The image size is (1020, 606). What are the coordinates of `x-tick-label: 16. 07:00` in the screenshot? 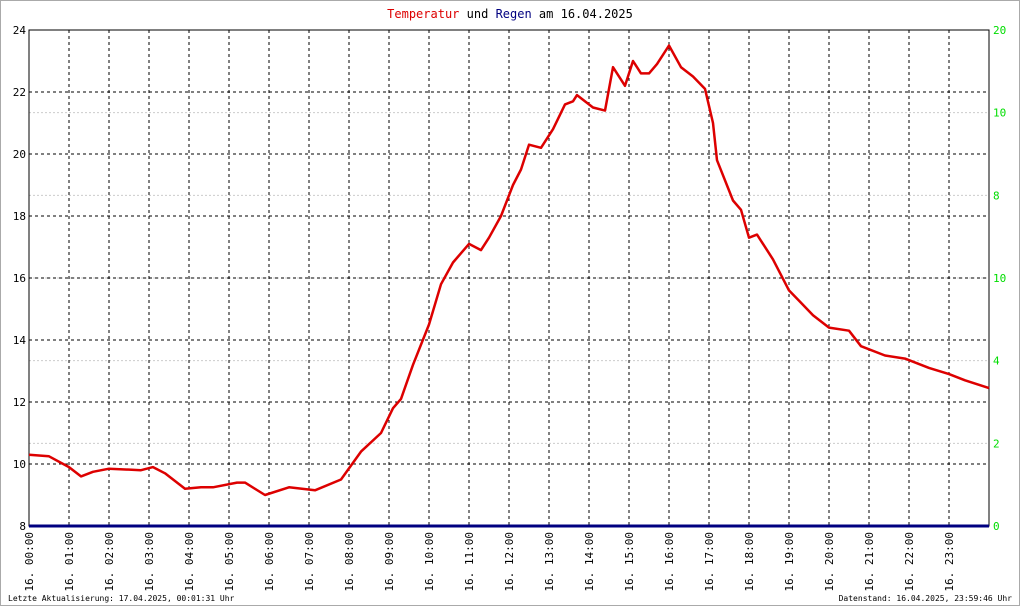 It's located at (309, 562).